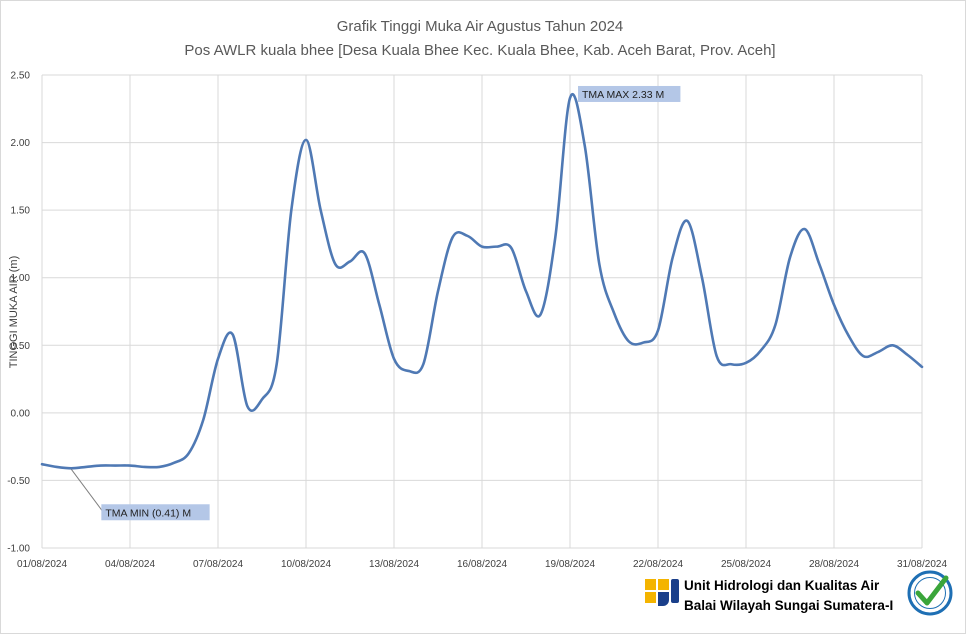 The image size is (966, 634). Describe the element at coordinates (570, 564) in the screenshot. I see `x-tick-label: 19/08/2024` at that location.